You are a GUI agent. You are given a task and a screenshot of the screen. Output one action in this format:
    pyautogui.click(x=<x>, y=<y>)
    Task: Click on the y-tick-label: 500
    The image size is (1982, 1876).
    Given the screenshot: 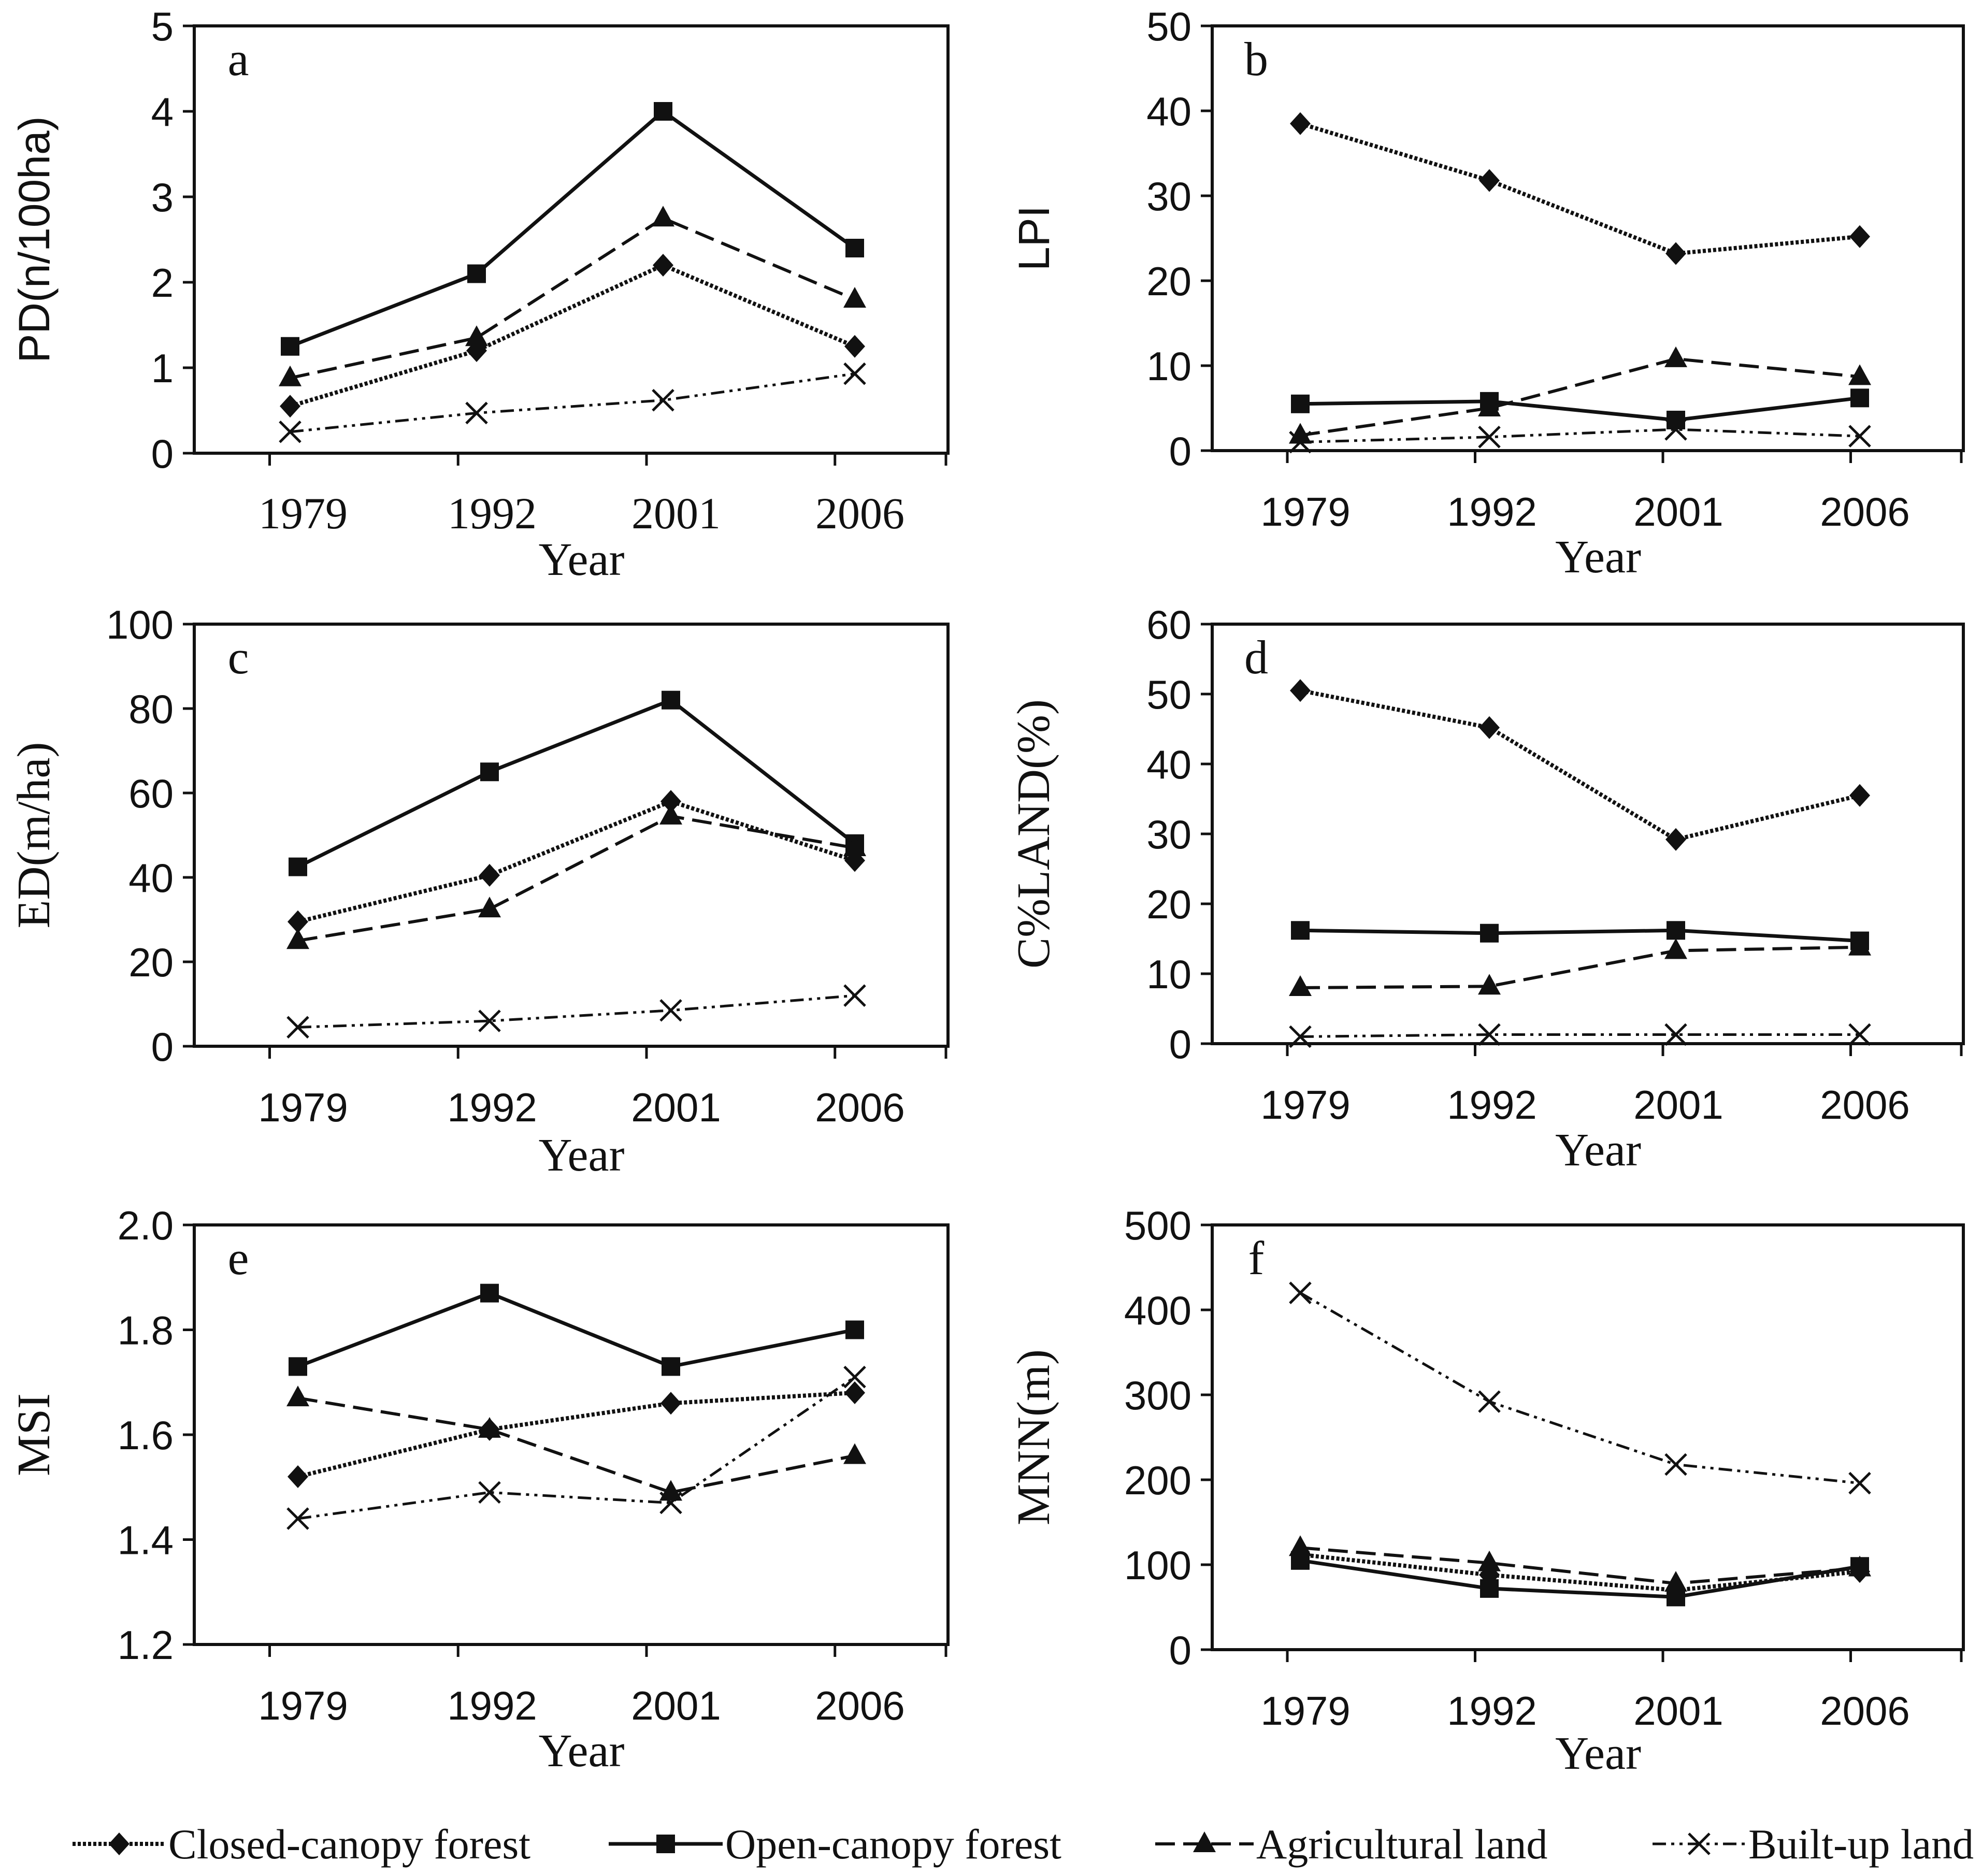 What is the action you would take?
    pyautogui.click(x=1157, y=1225)
    